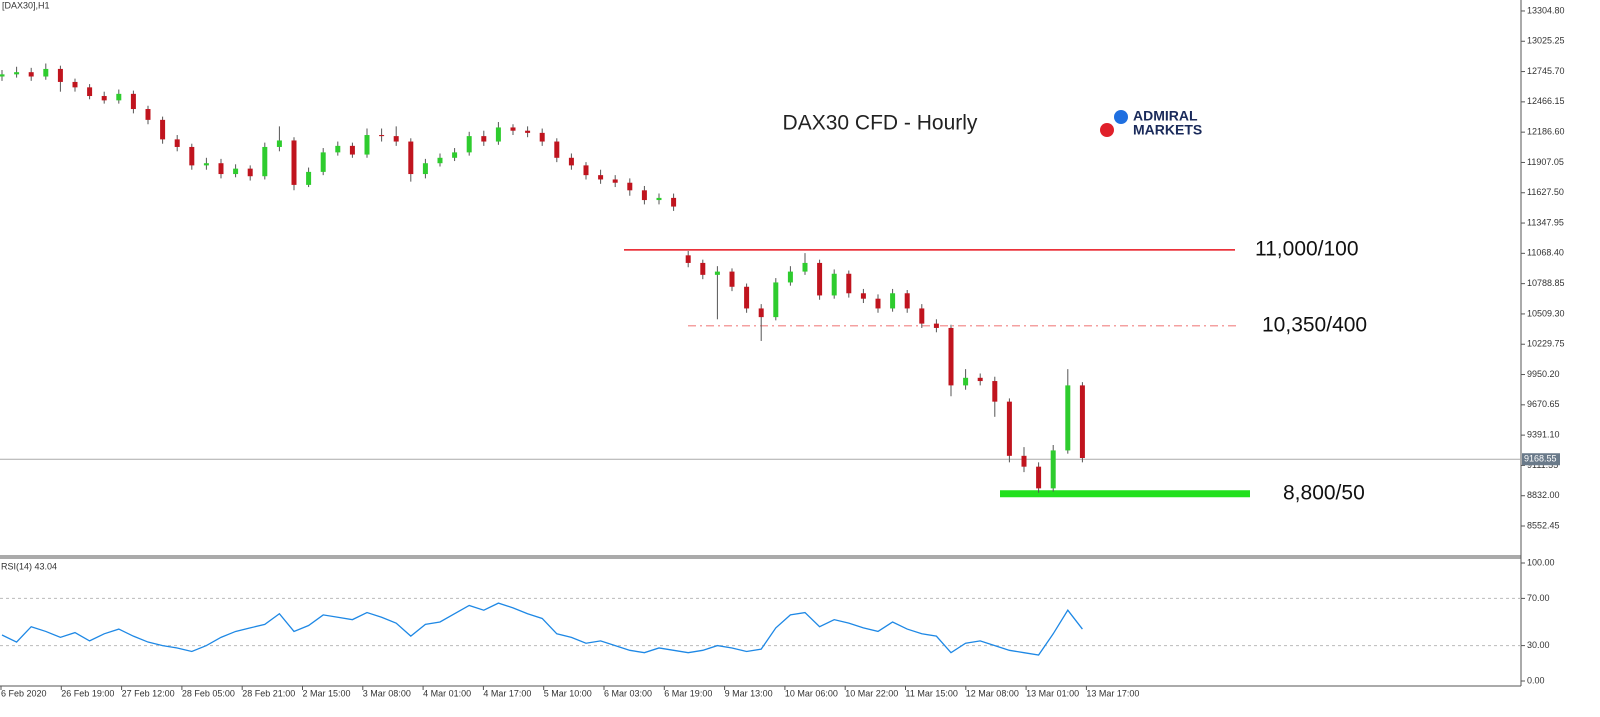  I want to click on y-tick-label: 10788.85, so click(1546, 283).